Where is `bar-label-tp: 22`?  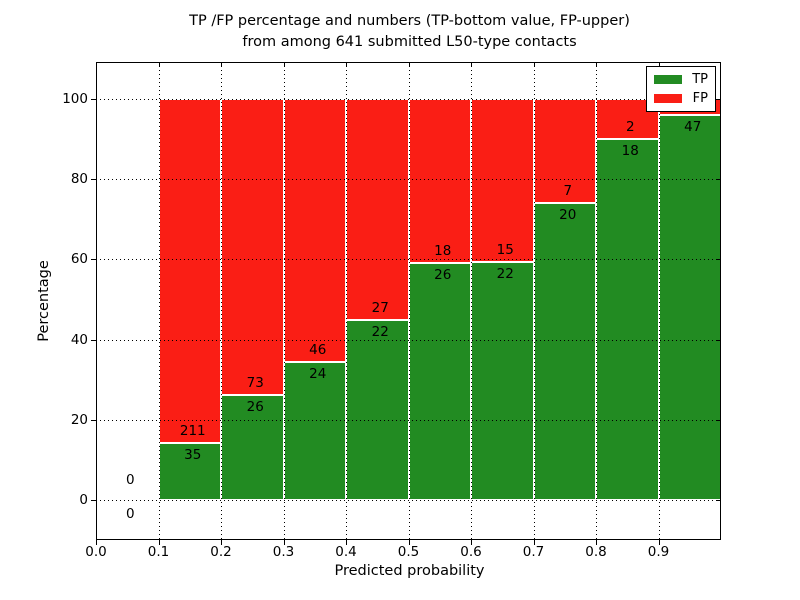 bar-label-tp: 22 is located at coordinates (505, 273).